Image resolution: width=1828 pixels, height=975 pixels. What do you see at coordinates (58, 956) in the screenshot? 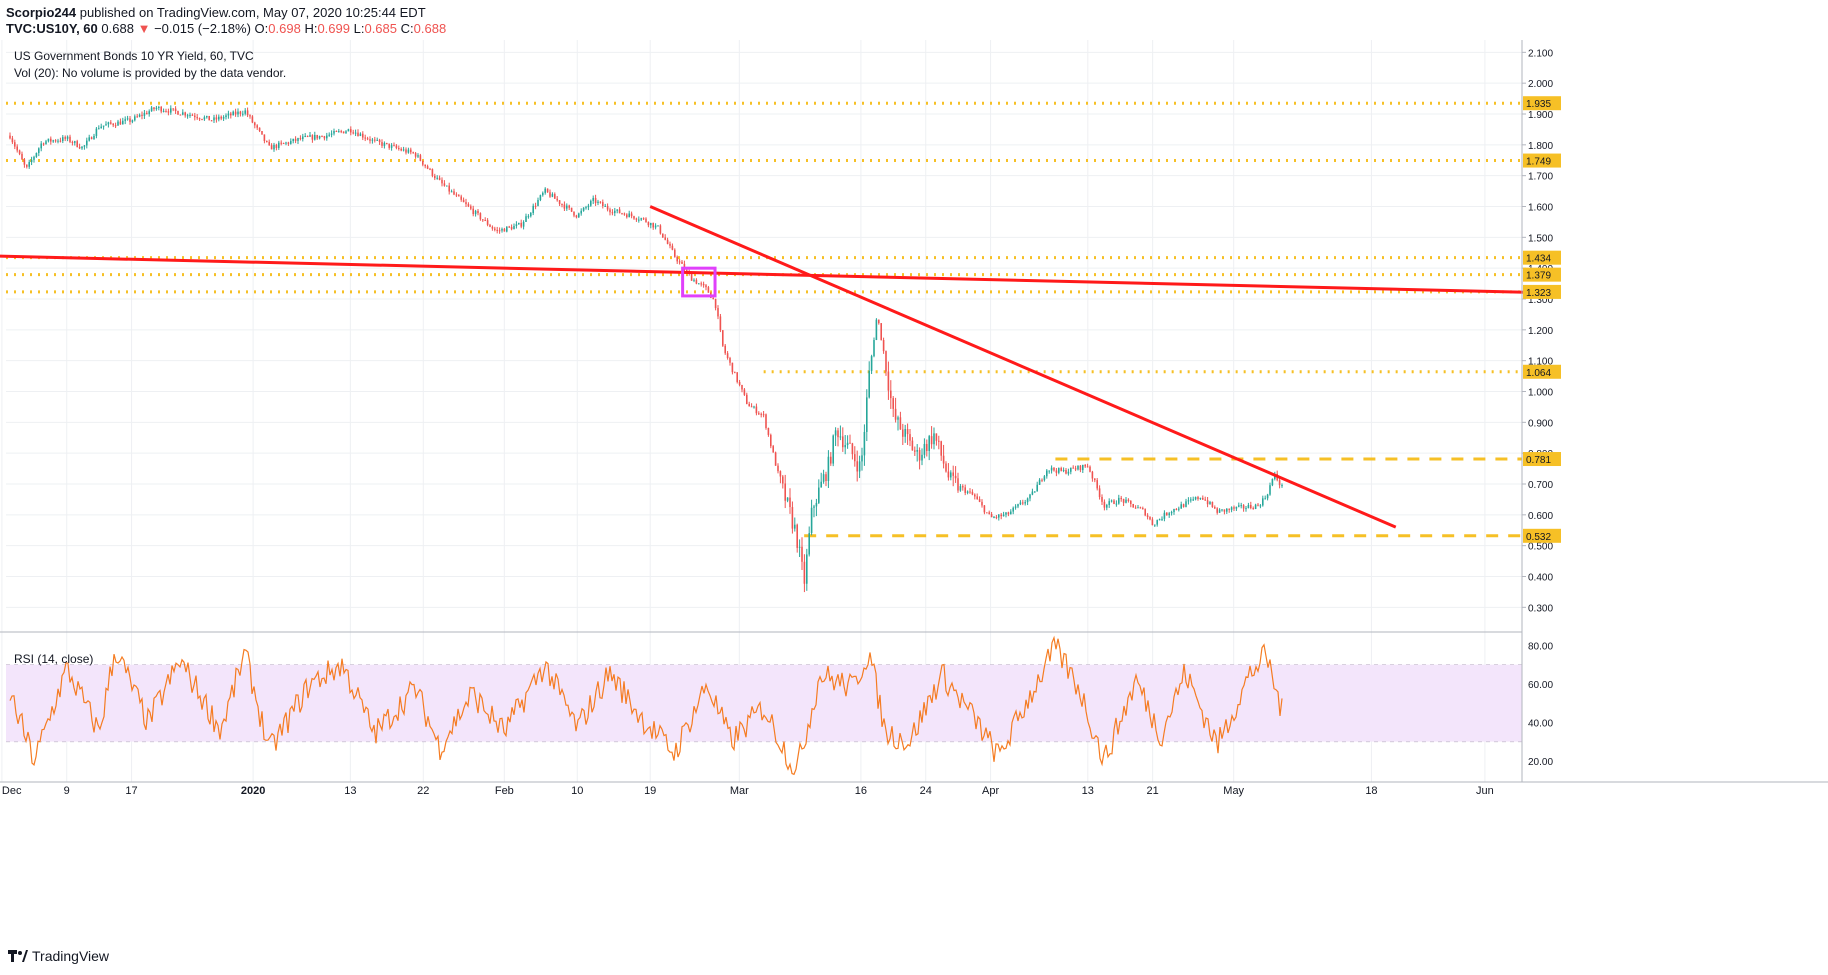
I see `tradingview-logo: TradingView` at bounding box center [58, 956].